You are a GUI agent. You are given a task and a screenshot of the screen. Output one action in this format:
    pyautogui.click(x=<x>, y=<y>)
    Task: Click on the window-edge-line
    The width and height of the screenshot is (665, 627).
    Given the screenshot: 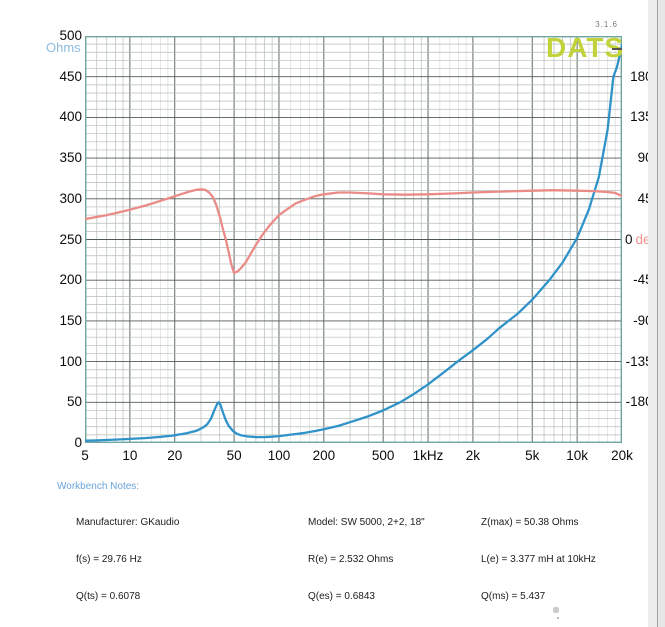 What is the action you would take?
    pyautogui.click(x=657, y=313)
    